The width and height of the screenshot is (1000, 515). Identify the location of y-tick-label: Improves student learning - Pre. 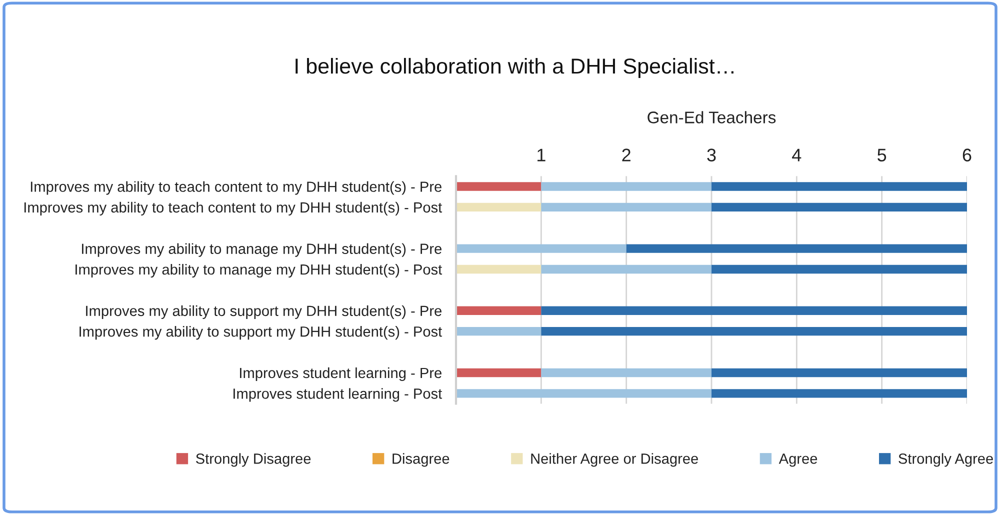
(341, 374).